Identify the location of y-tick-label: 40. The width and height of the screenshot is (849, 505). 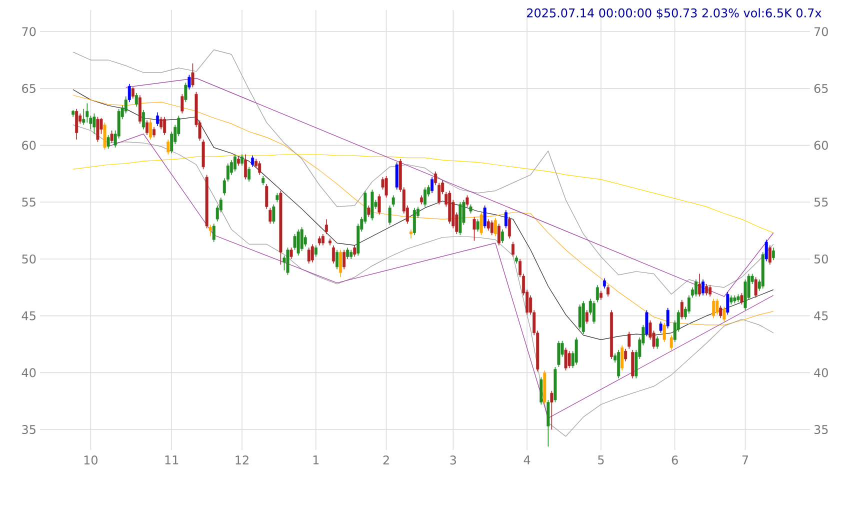
(29, 373).